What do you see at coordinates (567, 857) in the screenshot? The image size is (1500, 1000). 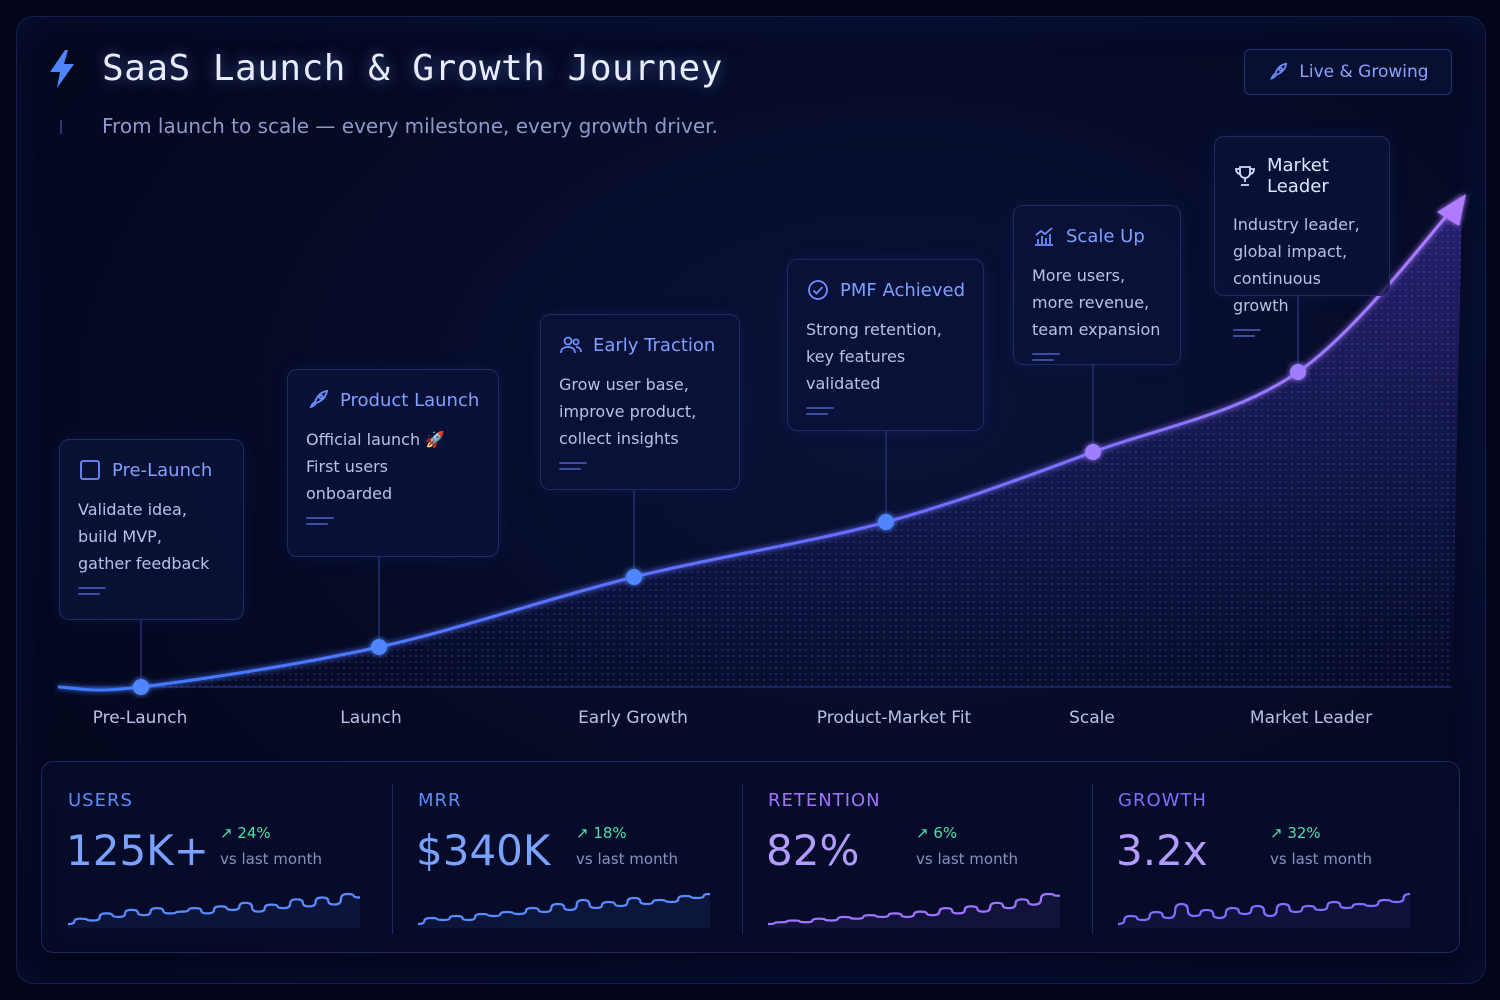 I see `metric-card: MRR $340K ↗ 18% vs last month` at bounding box center [567, 857].